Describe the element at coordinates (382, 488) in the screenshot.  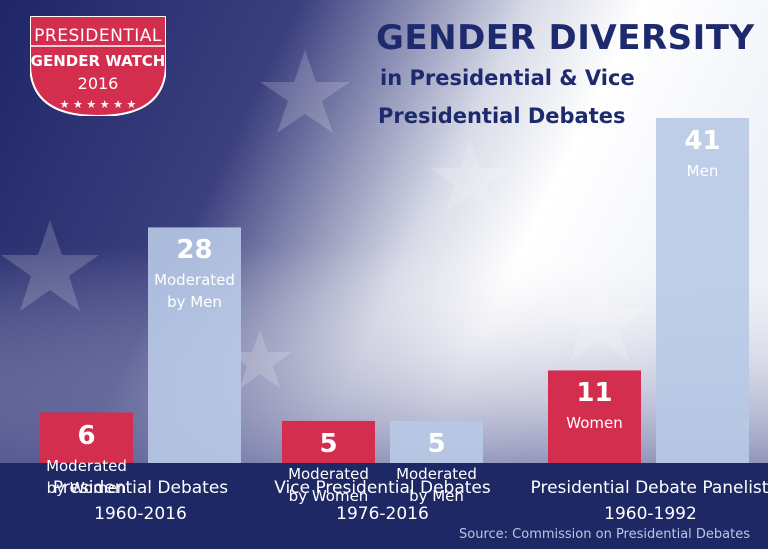
I see `category-label: Vice Presidential Debates` at that location.